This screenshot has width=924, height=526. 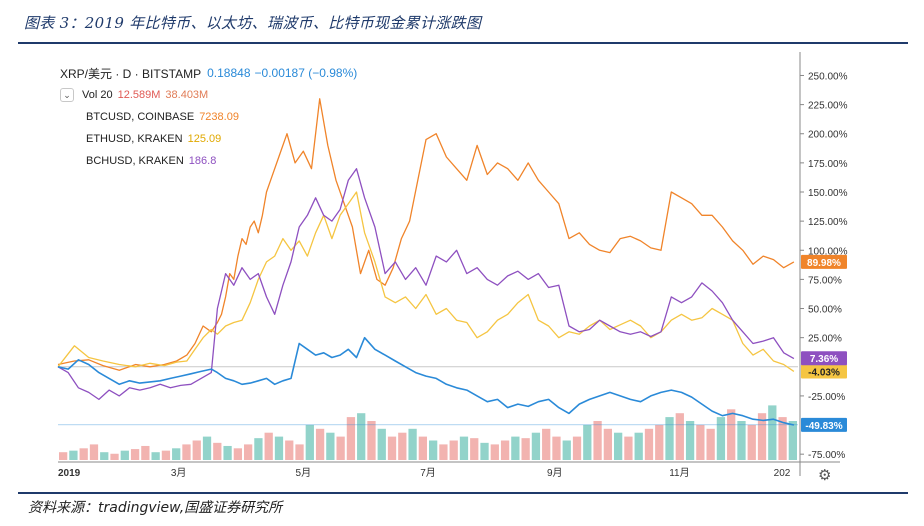 What do you see at coordinates (67, 95) in the screenshot?
I see `collapse-toggle-icon: ⌄` at bounding box center [67, 95].